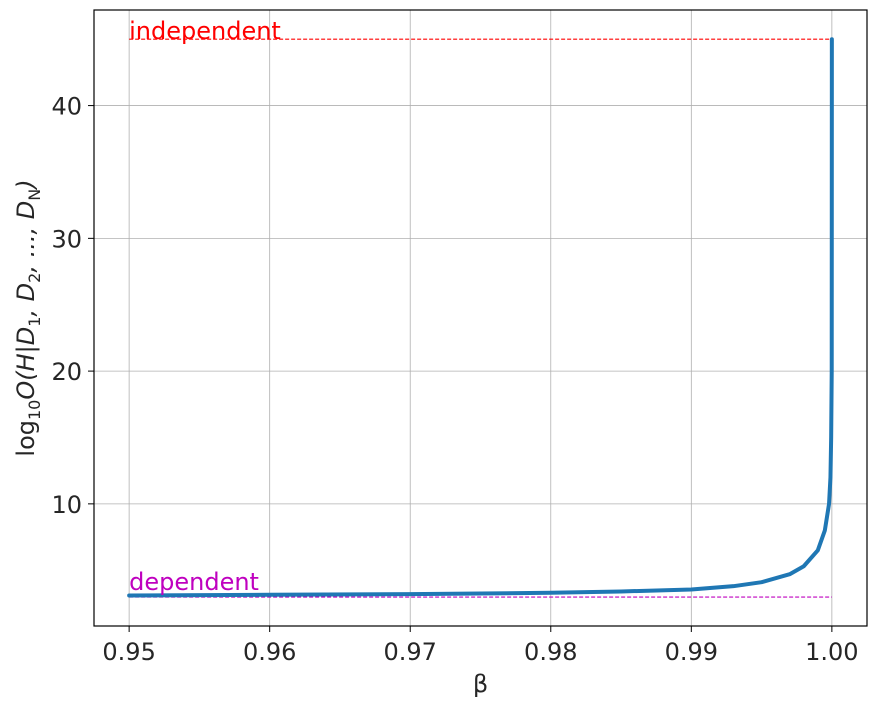  What do you see at coordinates (269, 652) in the screenshot?
I see `x-tick-label: 0.96` at bounding box center [269, 652].